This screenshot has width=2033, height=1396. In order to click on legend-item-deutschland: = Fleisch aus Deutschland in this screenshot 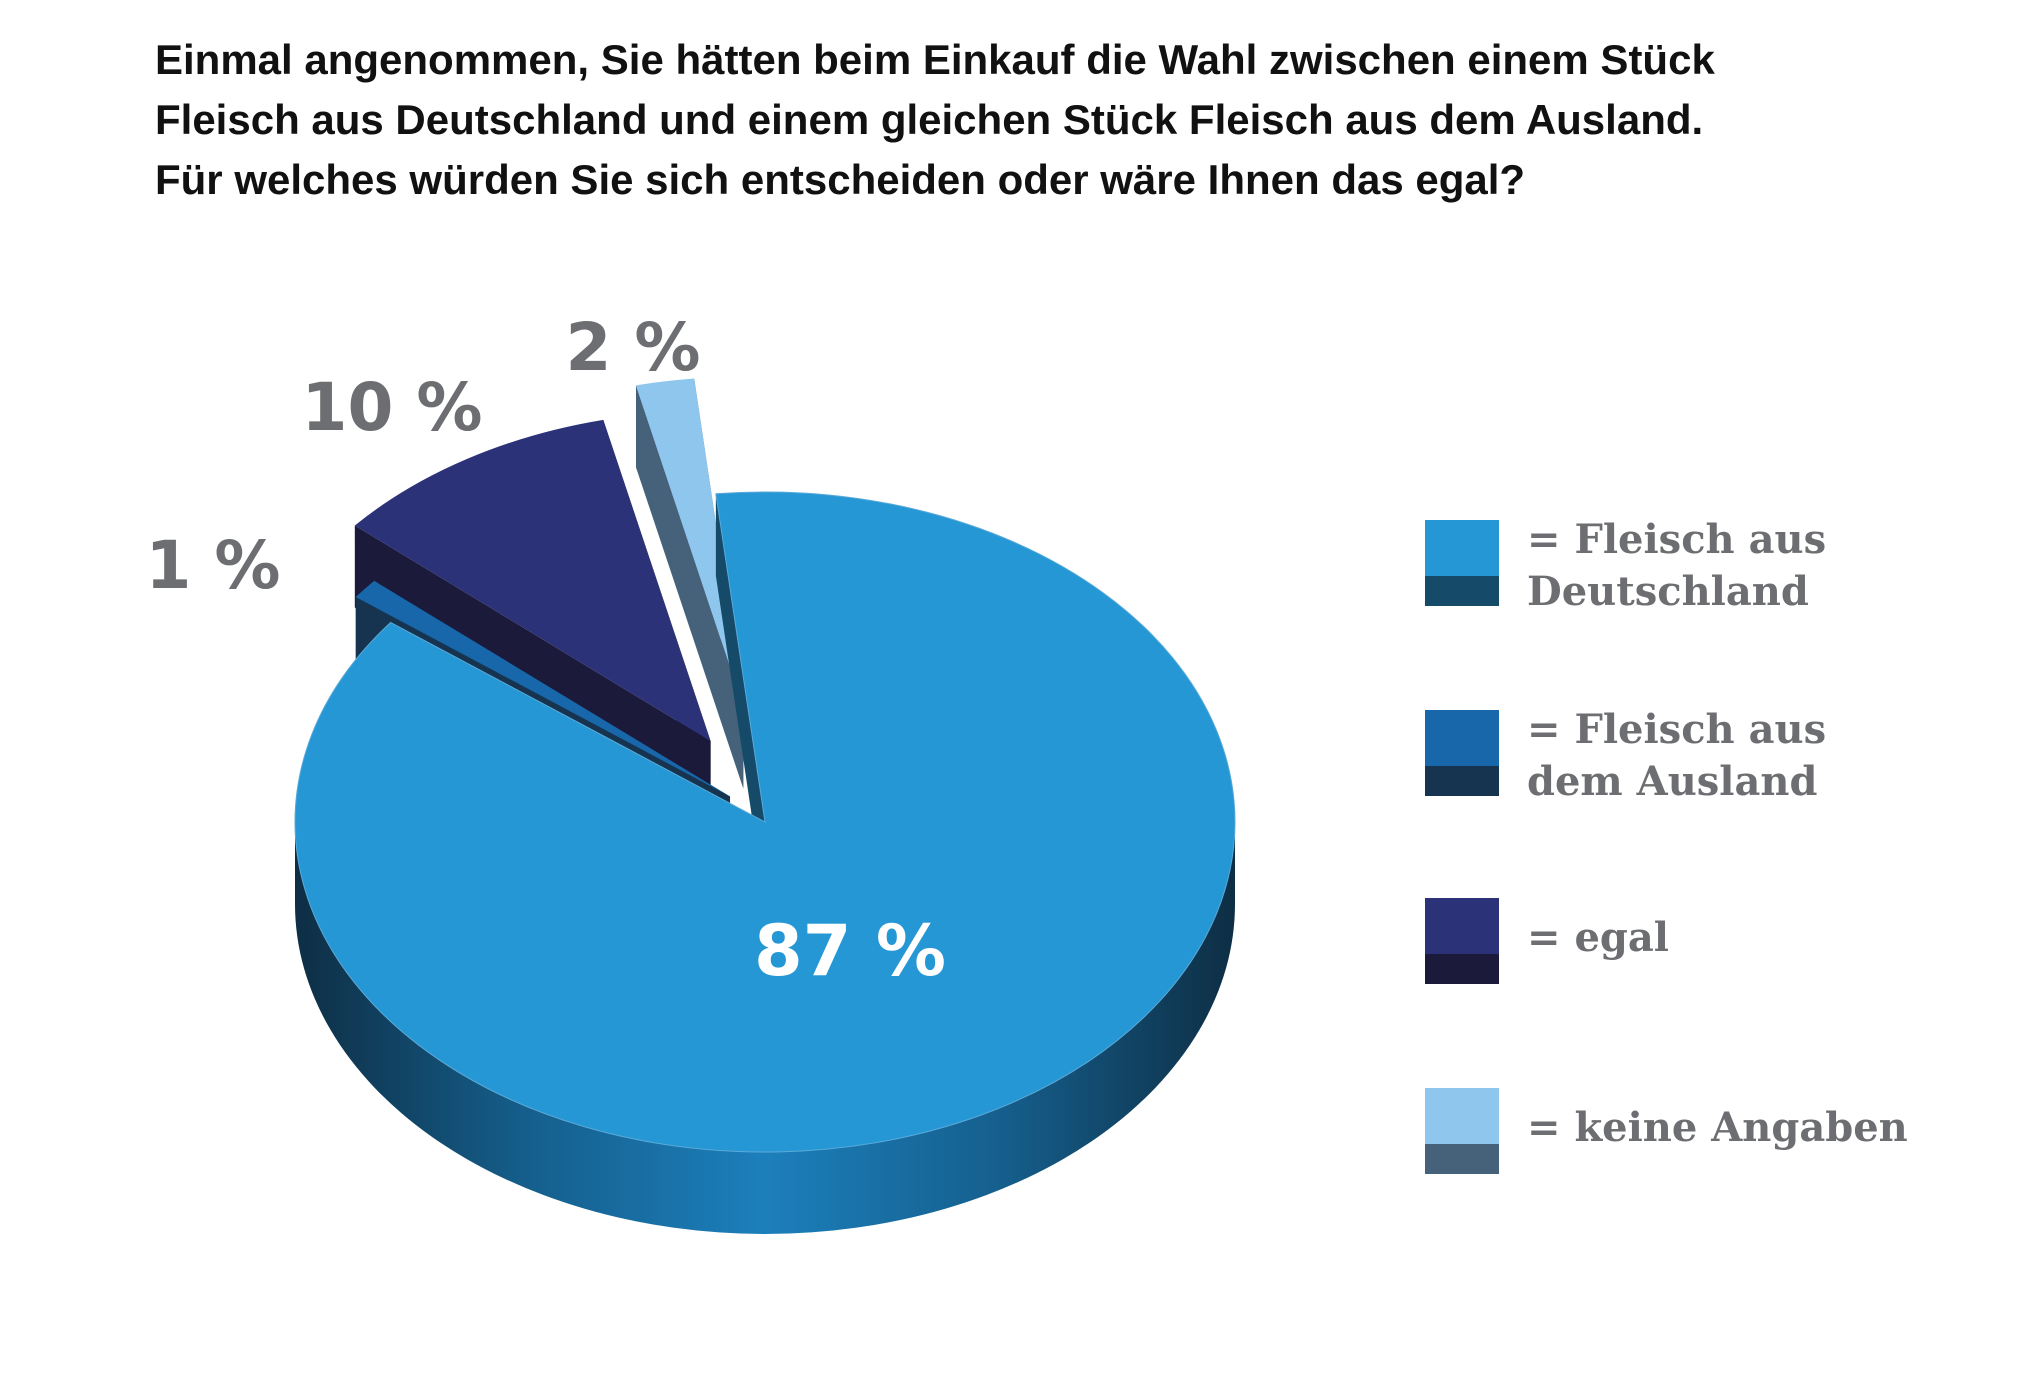, I will do `click(1725, 565)`.